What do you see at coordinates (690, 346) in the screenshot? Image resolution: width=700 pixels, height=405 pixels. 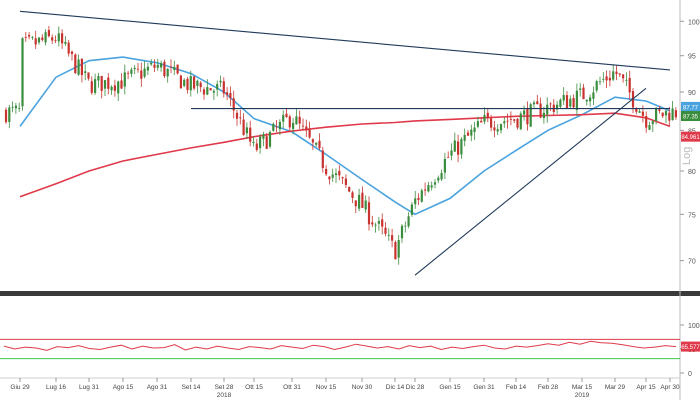 I see `osc-value-badge` at bounding box center [690, 346].